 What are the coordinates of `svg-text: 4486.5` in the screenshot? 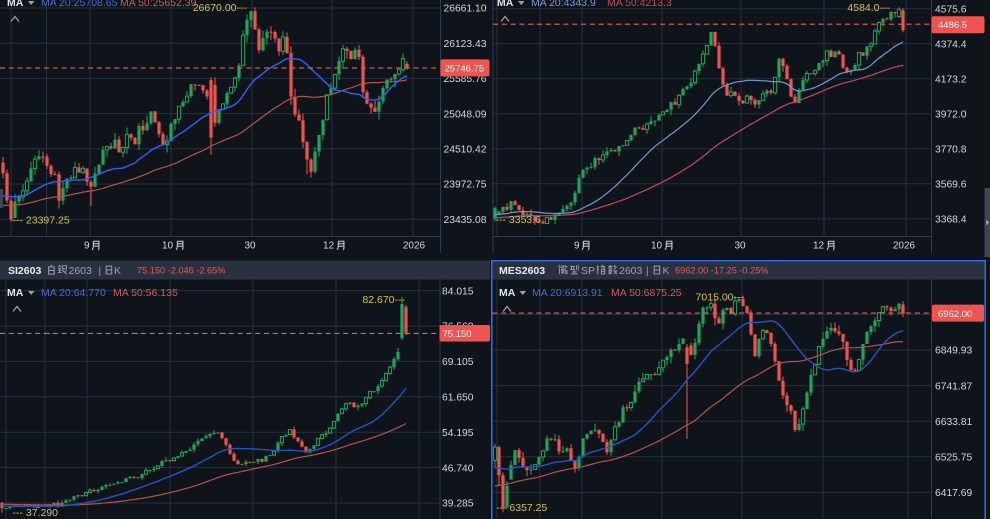 It's located at (952, 25).